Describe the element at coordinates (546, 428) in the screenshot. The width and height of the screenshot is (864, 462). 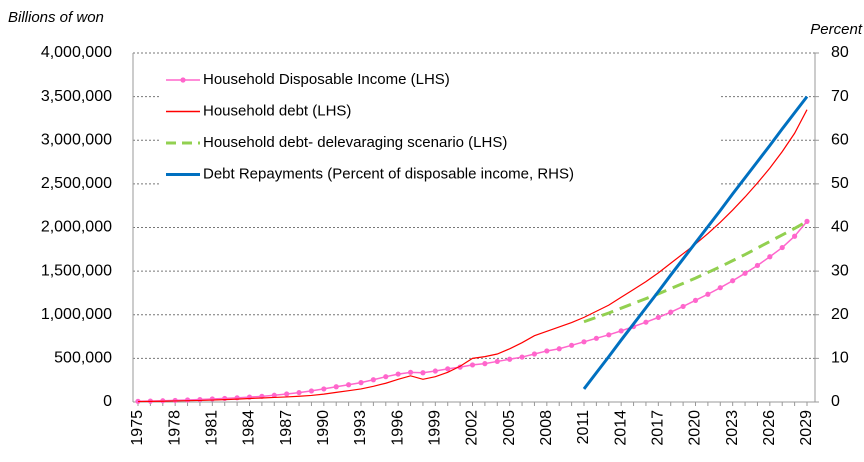
I see `x-tick-label: 2008` at that location.